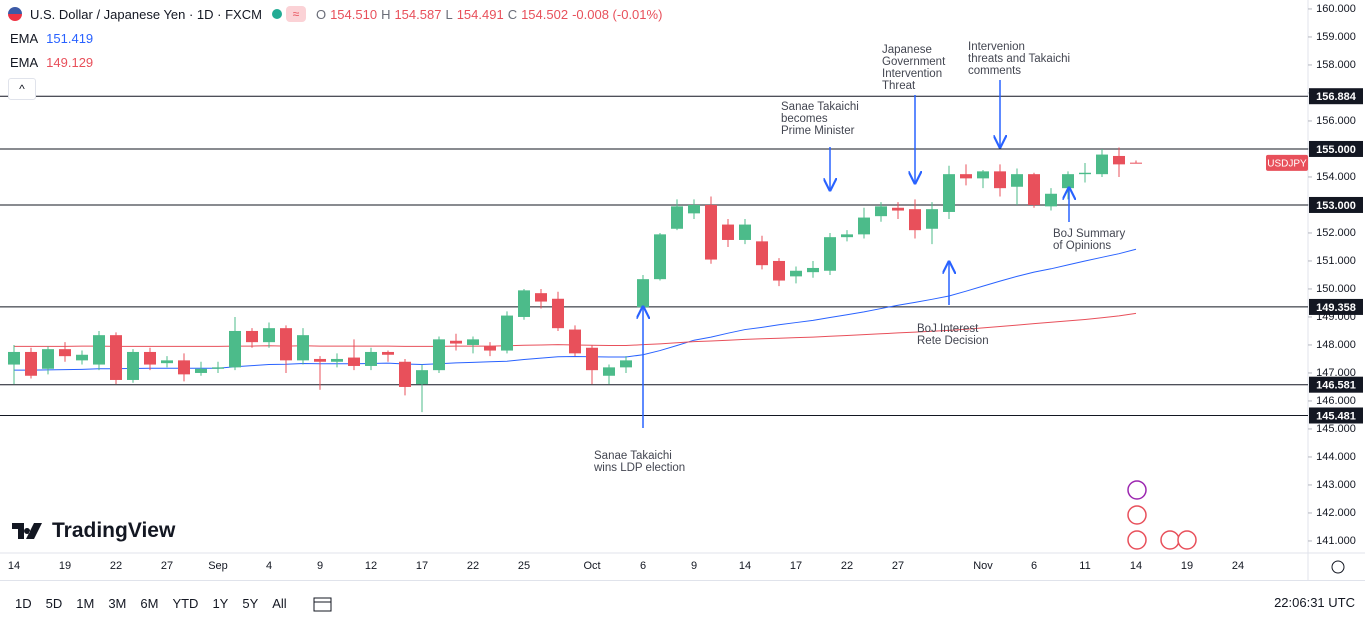 Image resolution: width=1365 pixels, height=626 pixels. I want to click on annotation-text: Sanae Takaichi, so click(633, 456).